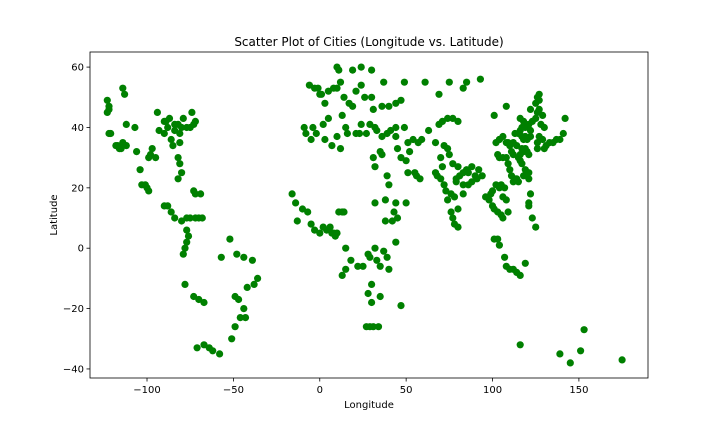 The width and height of the screenshot is (720, 432). Describe the element at coordinates (233, 390) in the screenshot. I see `x-tick-label: −50` at that location.